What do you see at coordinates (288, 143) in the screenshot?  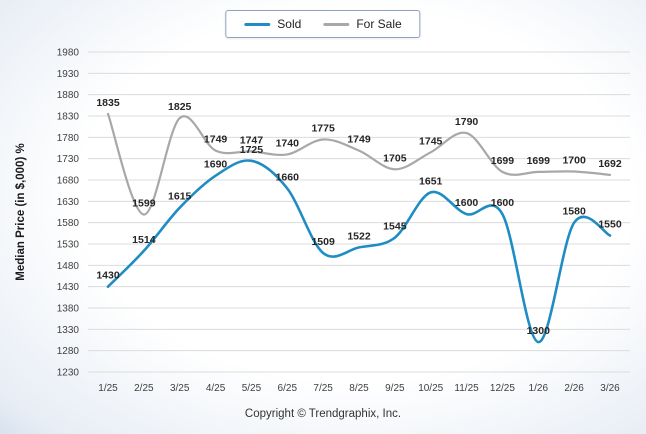 I see `for-sale-data-label: 1740` at bounding box center [288, 143].